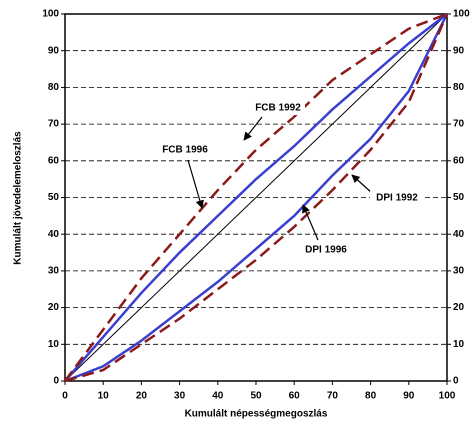 The image size is (475, 433). What do you see at coordinates (459, 87) in the screenshot?
I see `y2-tick-label: 80` at bounding box center [459, 87].